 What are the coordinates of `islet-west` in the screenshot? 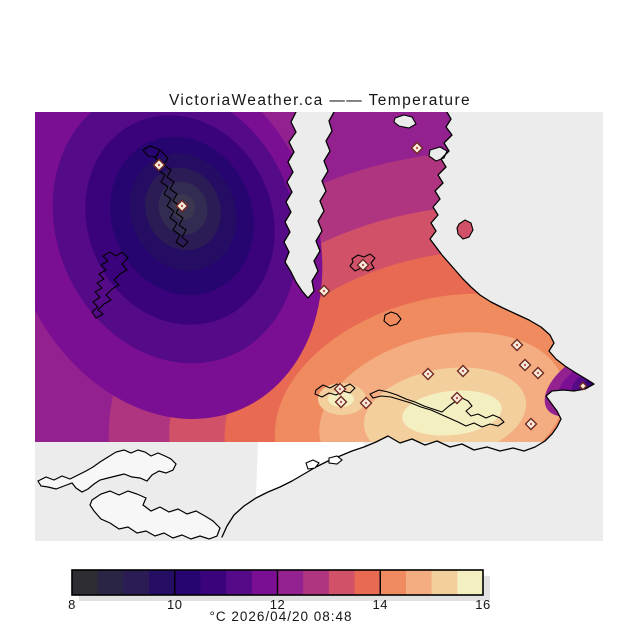 It's located at (312, 464).